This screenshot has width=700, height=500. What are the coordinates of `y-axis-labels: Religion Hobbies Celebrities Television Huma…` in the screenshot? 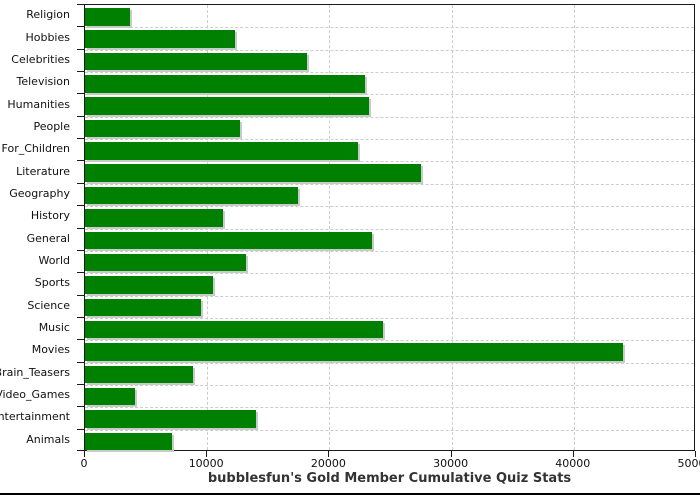 It's located at (38, 227).